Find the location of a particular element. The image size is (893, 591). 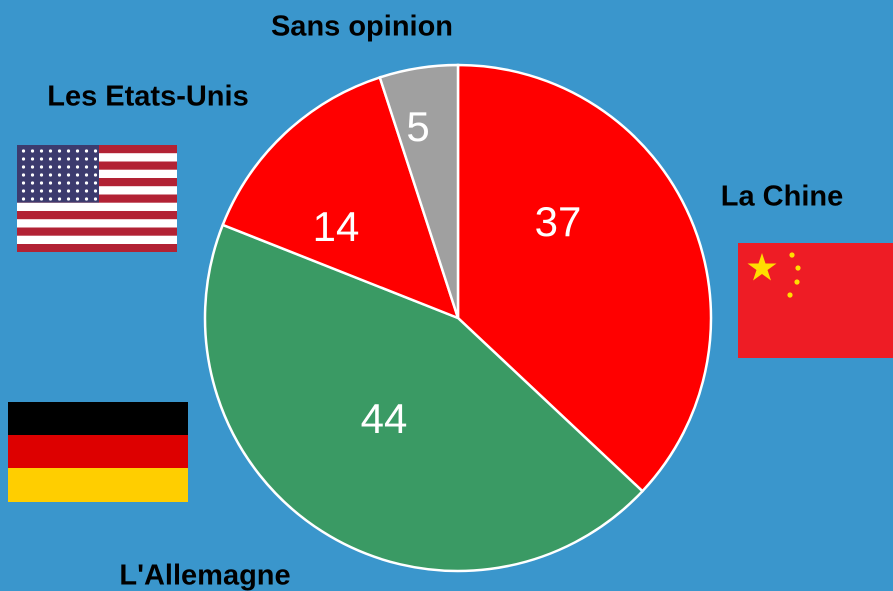

pie-slice is located at coordinates (419, 191).